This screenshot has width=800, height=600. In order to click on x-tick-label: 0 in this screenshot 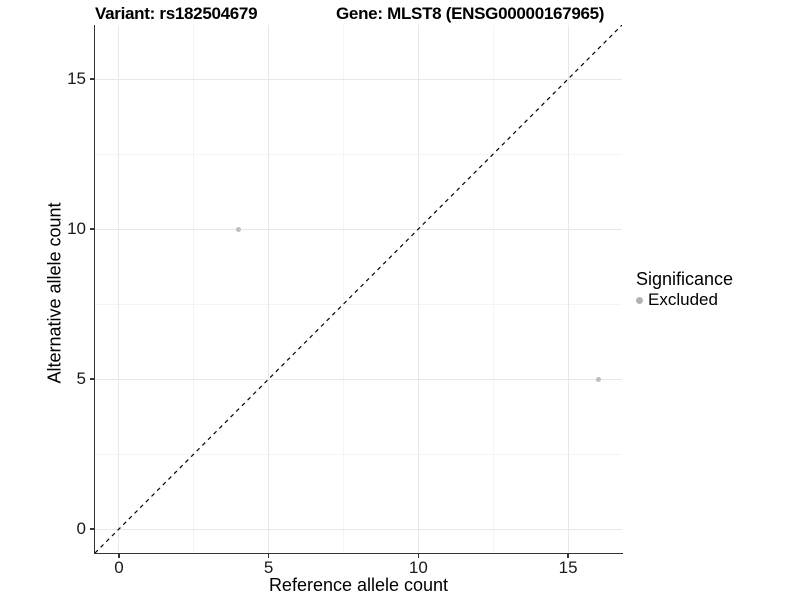, I will do `click(119, 567)`.